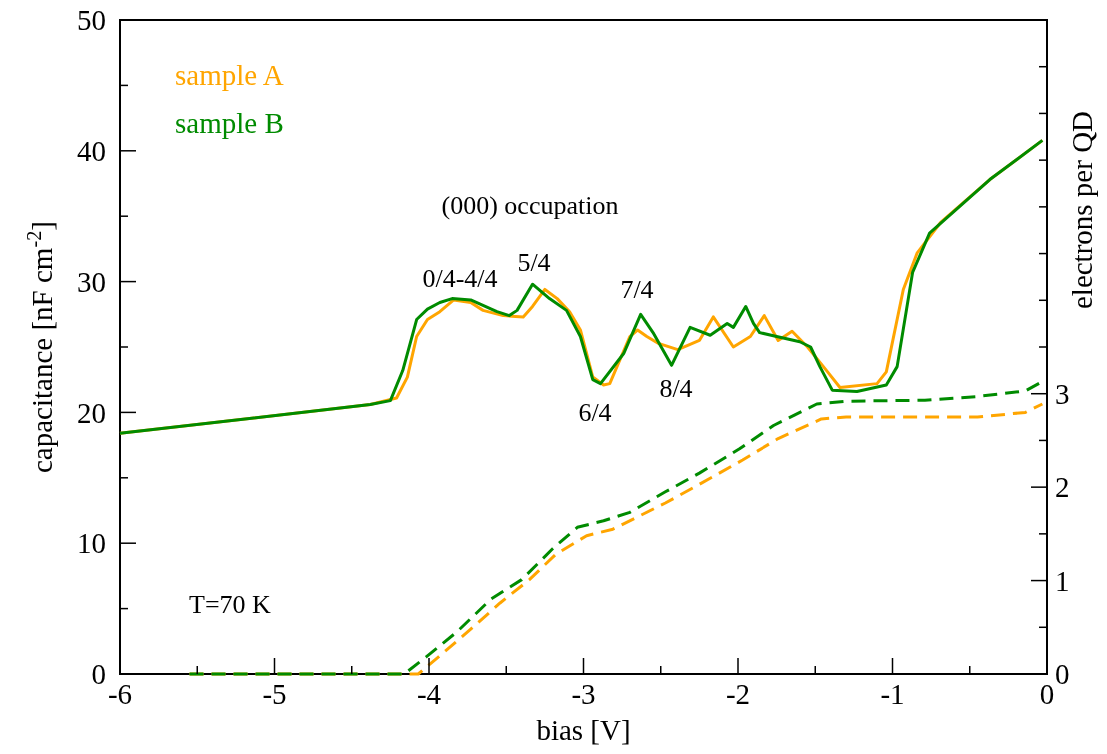 The height and width of the screenshot is (754, 1107). What do you see at coordinates (530, 206) in the screenshot?
I see `annotation: (000) occupation` at bounding box center [530, 206].